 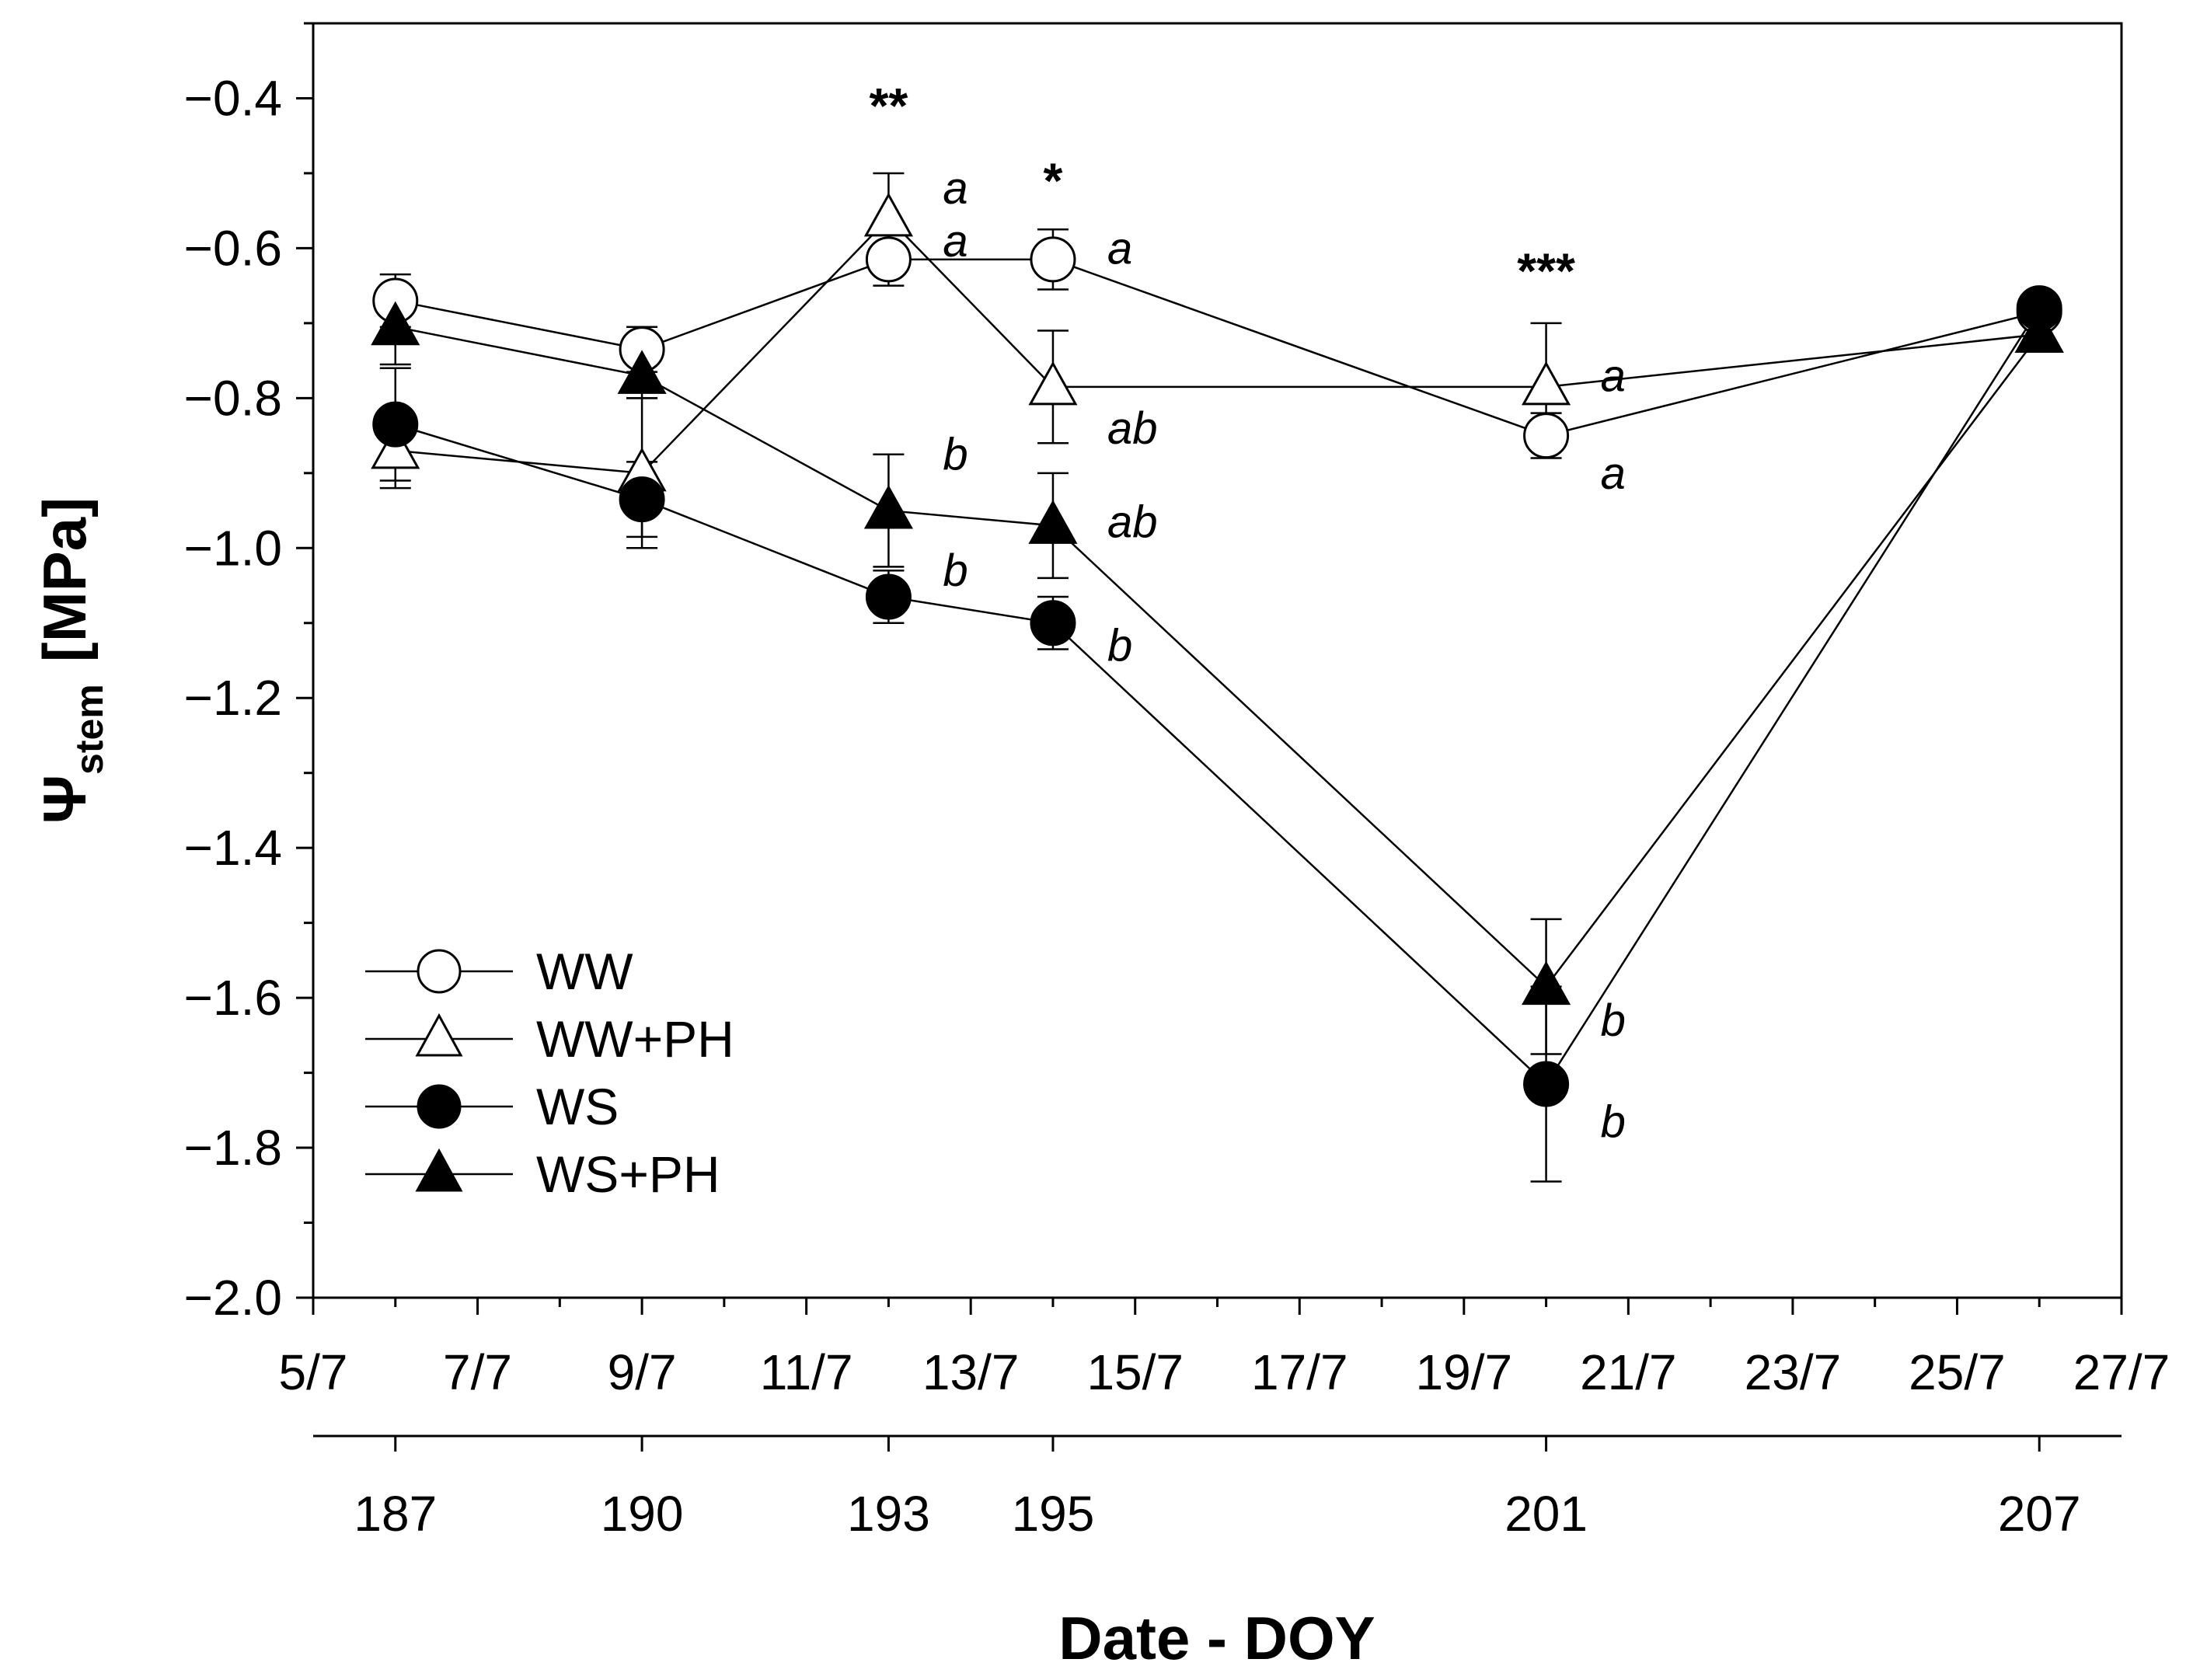 I want to click on y-tick-label: −1.2, so click(x=233, y=698).